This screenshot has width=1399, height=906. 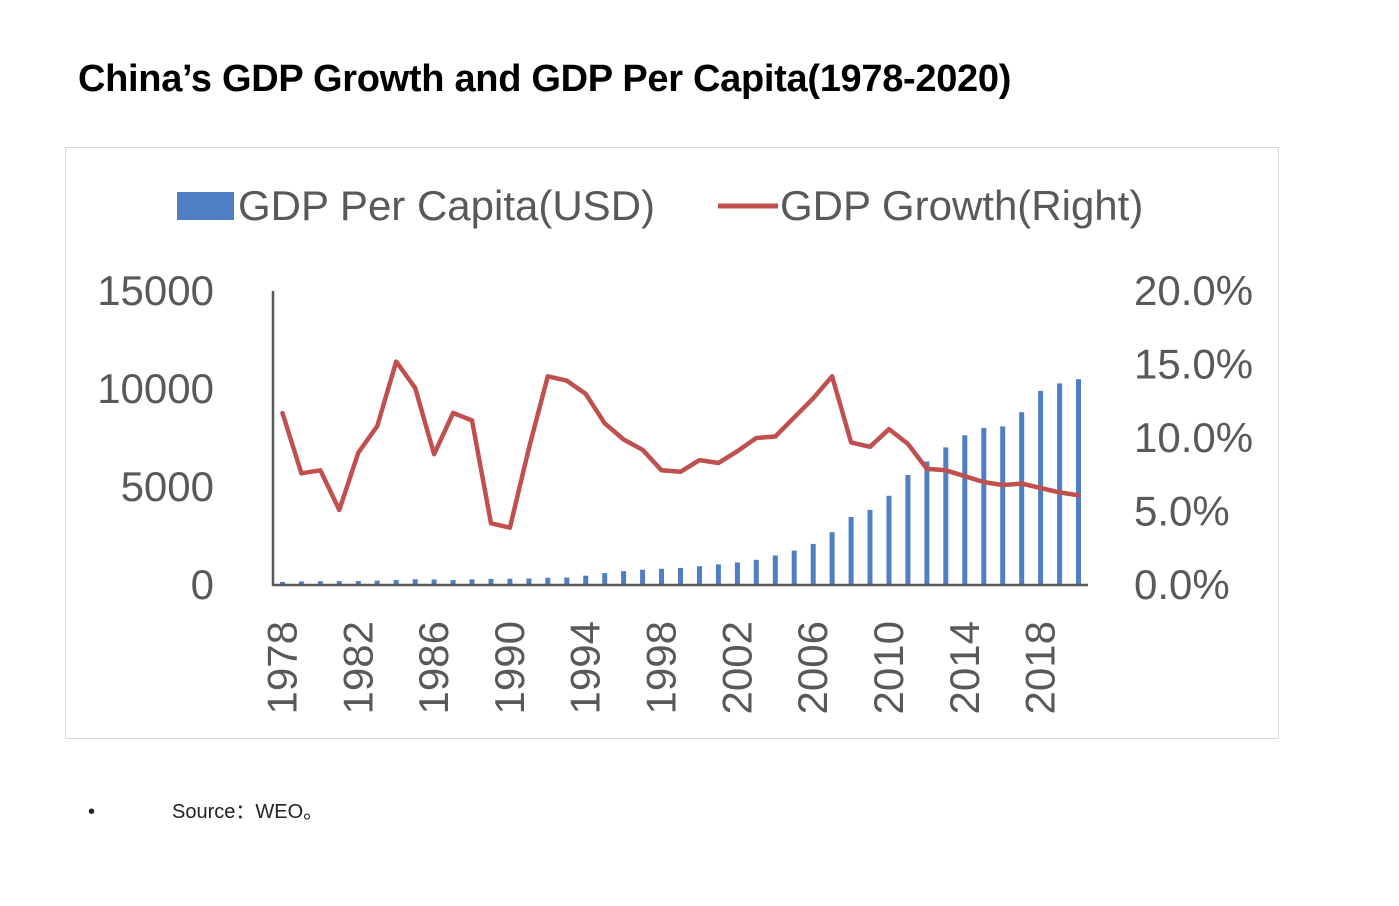 What do you see at coordinates (1182, 584) in the screenshot?
I see `right-tick-0.0pct: 0.0%` at bounding box center [1182, 584].